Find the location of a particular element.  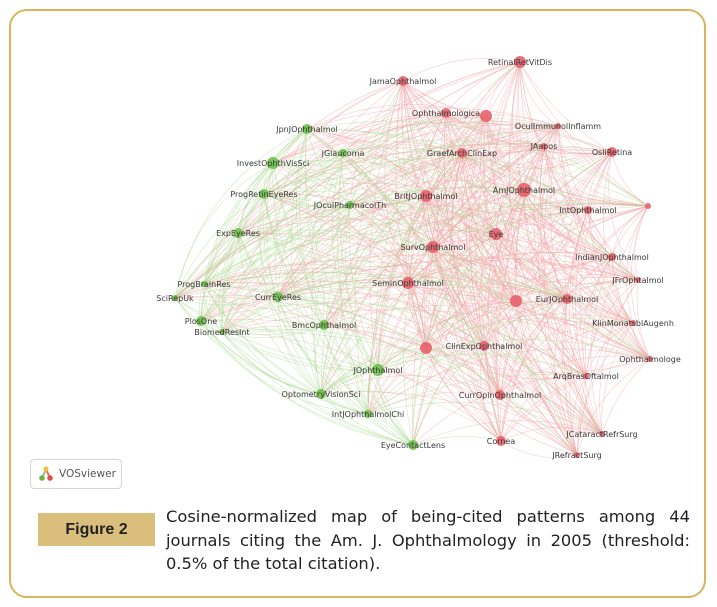

node-label: JRefractSurg is located at coordinates (576, 455).